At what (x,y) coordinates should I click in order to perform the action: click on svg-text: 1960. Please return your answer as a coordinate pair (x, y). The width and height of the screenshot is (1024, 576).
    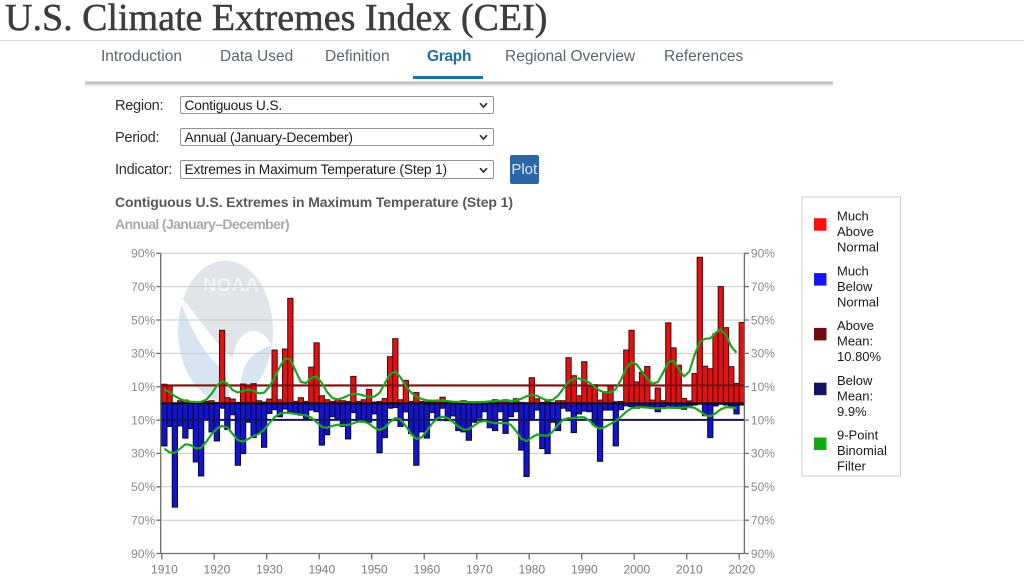
    Looking at the image, I should click on (426, 569).